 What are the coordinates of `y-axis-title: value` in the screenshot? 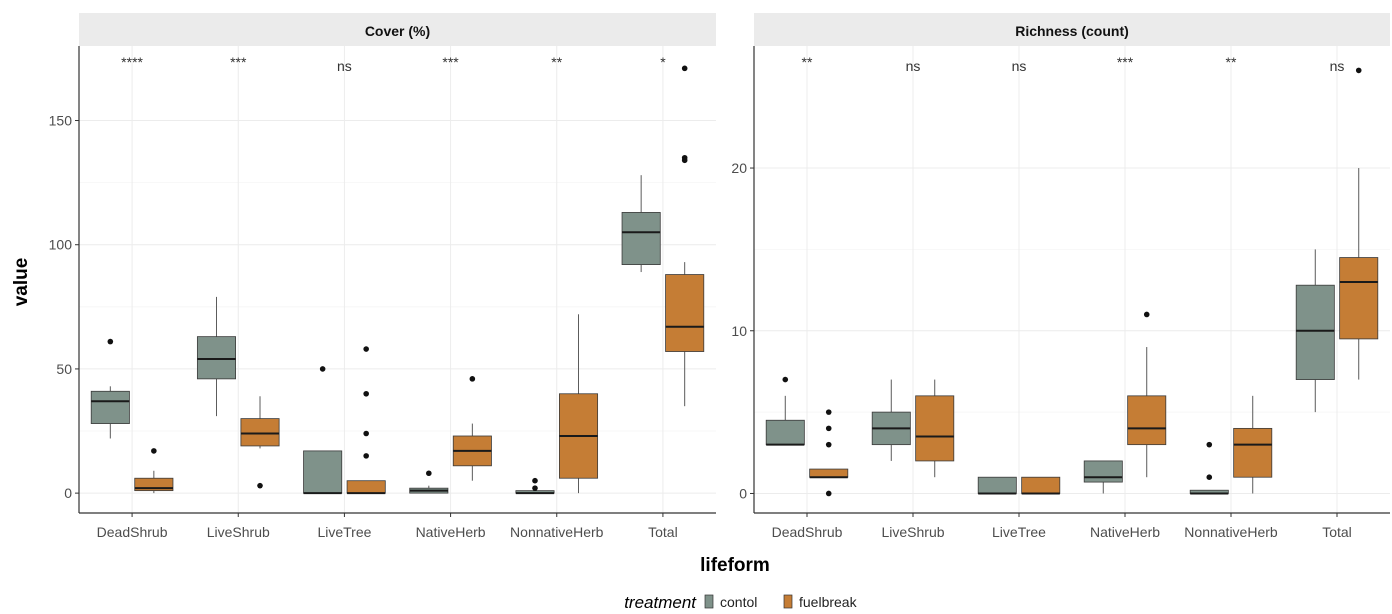 It's located at (21, 282).